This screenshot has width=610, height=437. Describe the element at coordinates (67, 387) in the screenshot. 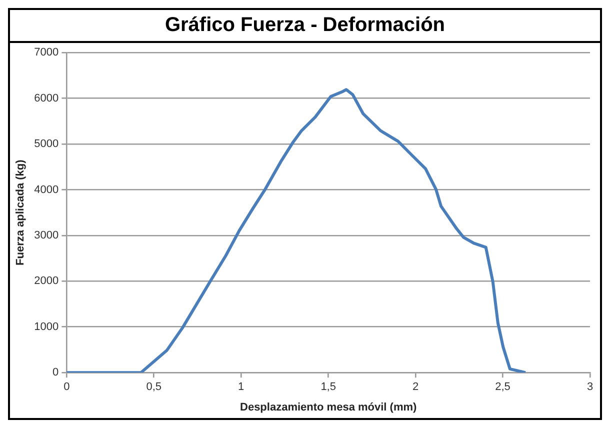

I see `x-tick-label: 0` at that location.